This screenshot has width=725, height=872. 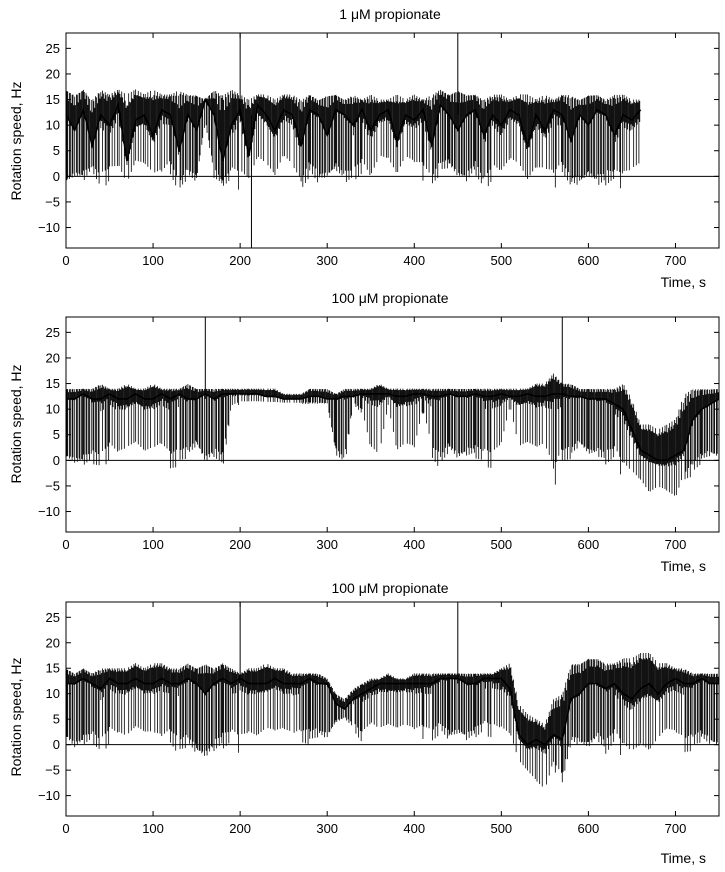 What do you see at coordinates (390, 14) in the screenshot?
I see `panel-1-title: 1 μM propionate` at bounding box center [390, 14].